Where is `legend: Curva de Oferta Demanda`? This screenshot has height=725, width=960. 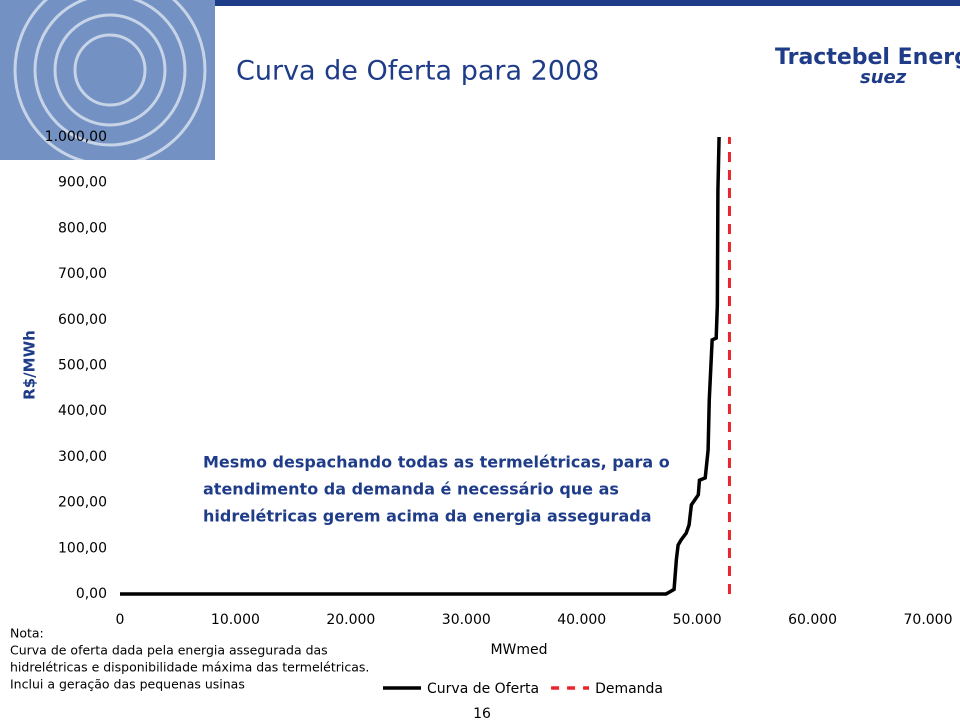
legend: Curva de Oferta Demanda is located at coordinates (523, 689).